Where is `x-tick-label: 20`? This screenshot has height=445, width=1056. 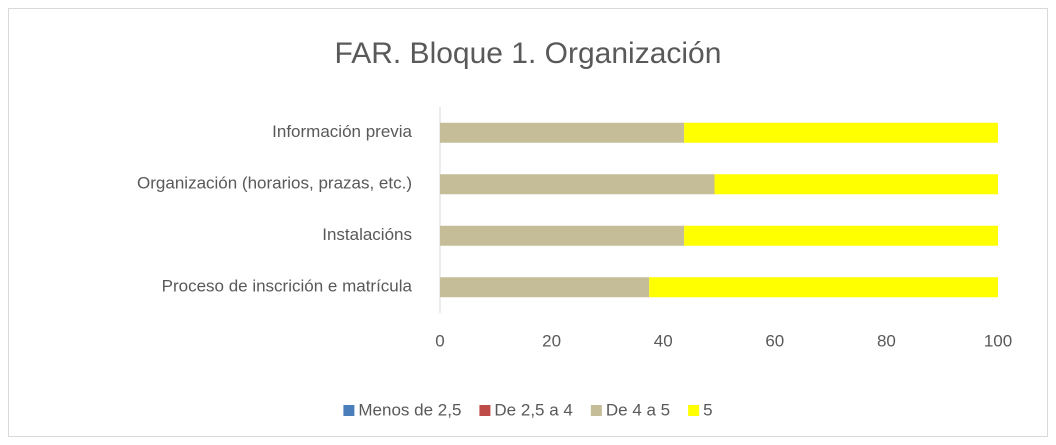 x-tick-label: 20 is located at coordinates (551, 340).